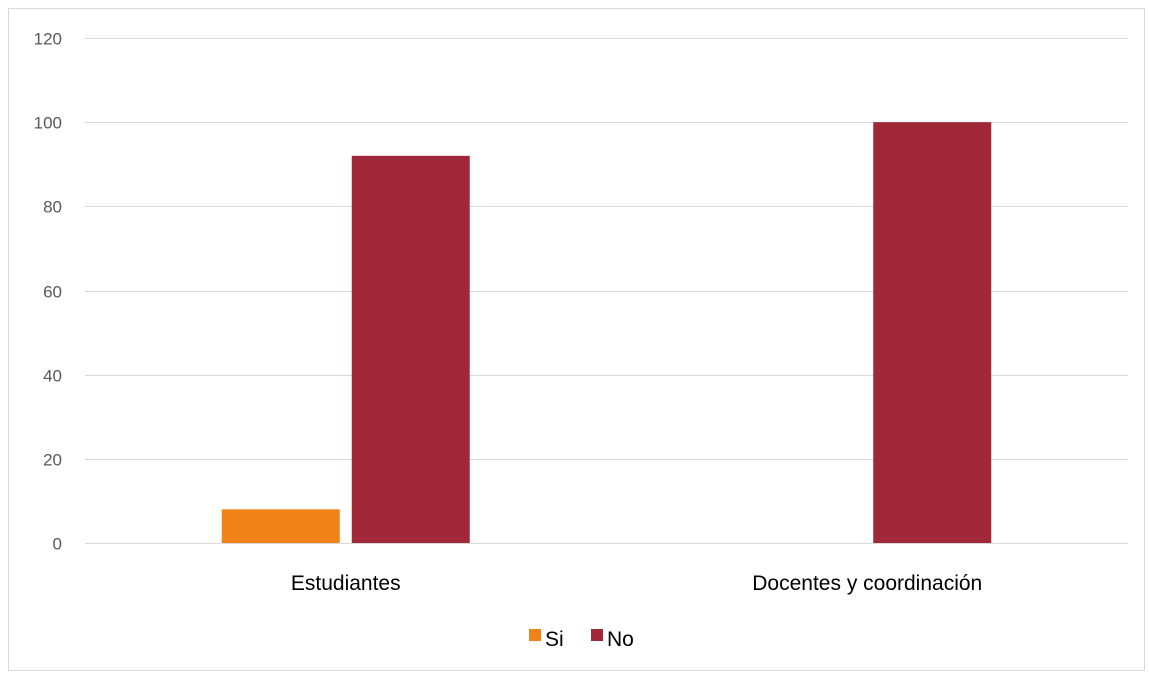  Describe the element at coordinates (636, 583) in the screenshot. I see `x-axis-labels: Estudiantes Docentes y coordinación` at that location.